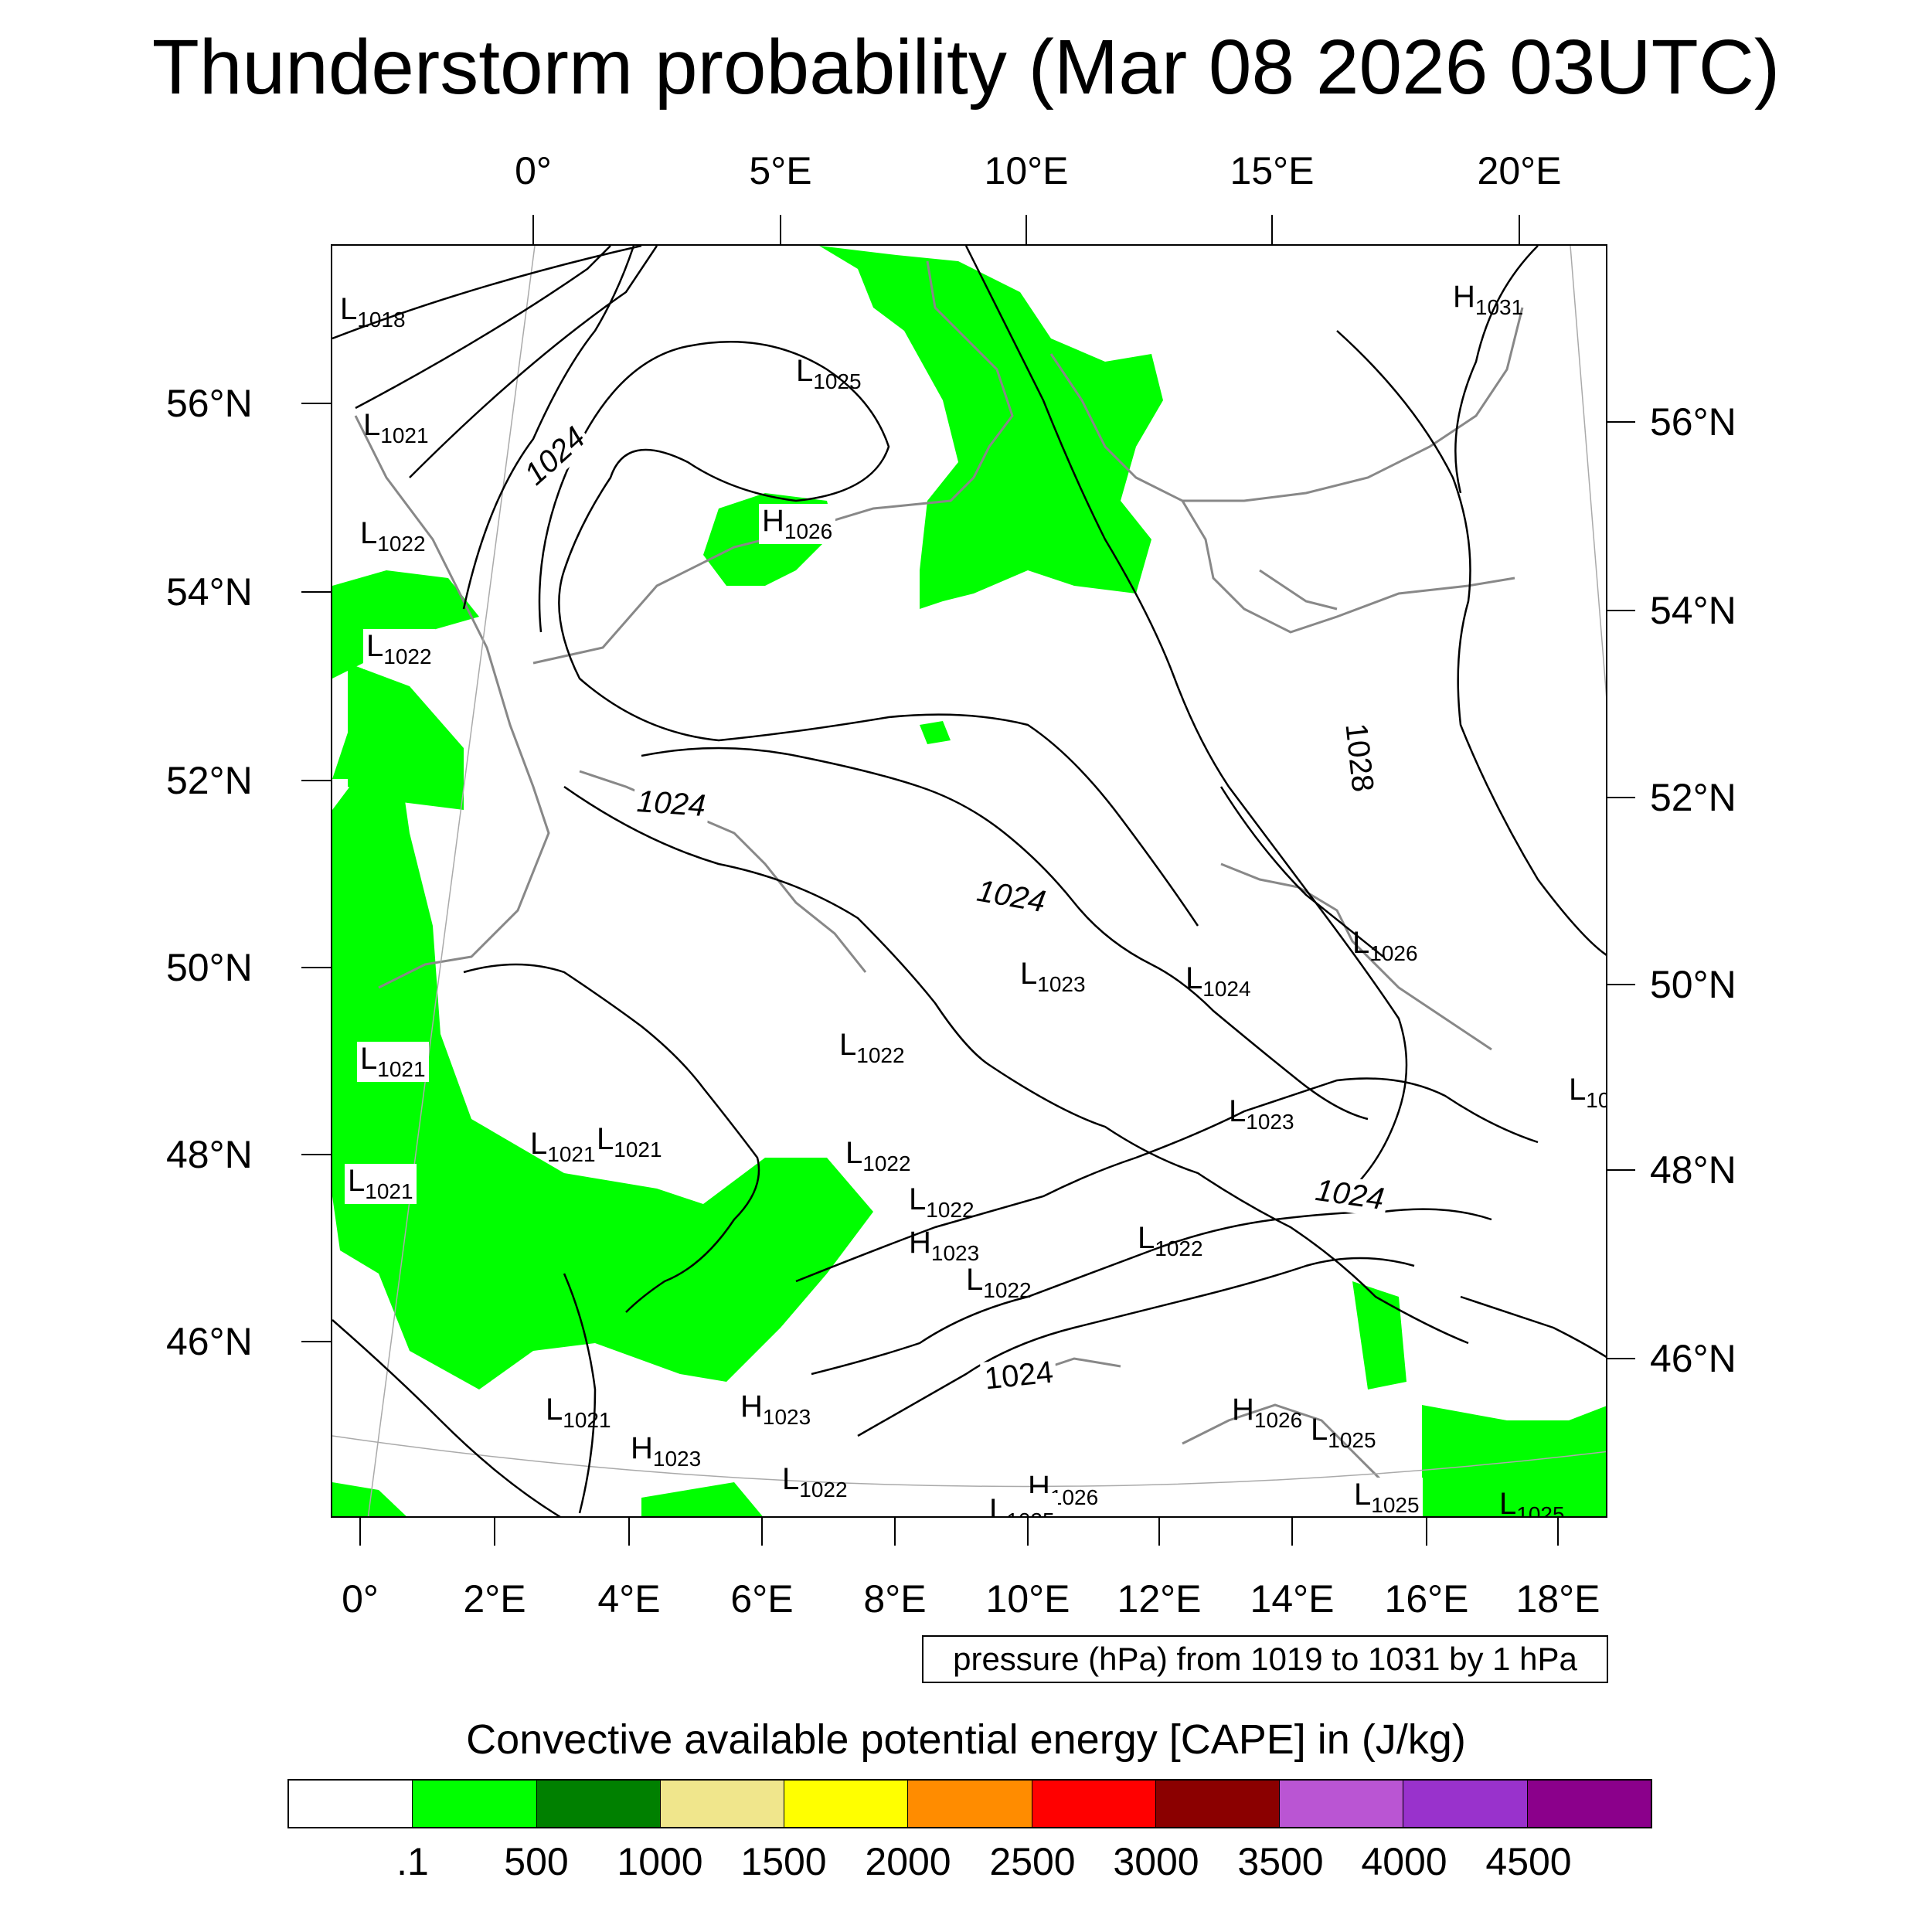 The height and width of the screenshot is (1932, 1932). I want to click on colorbar-tick: 2000, so click(908, 1862).